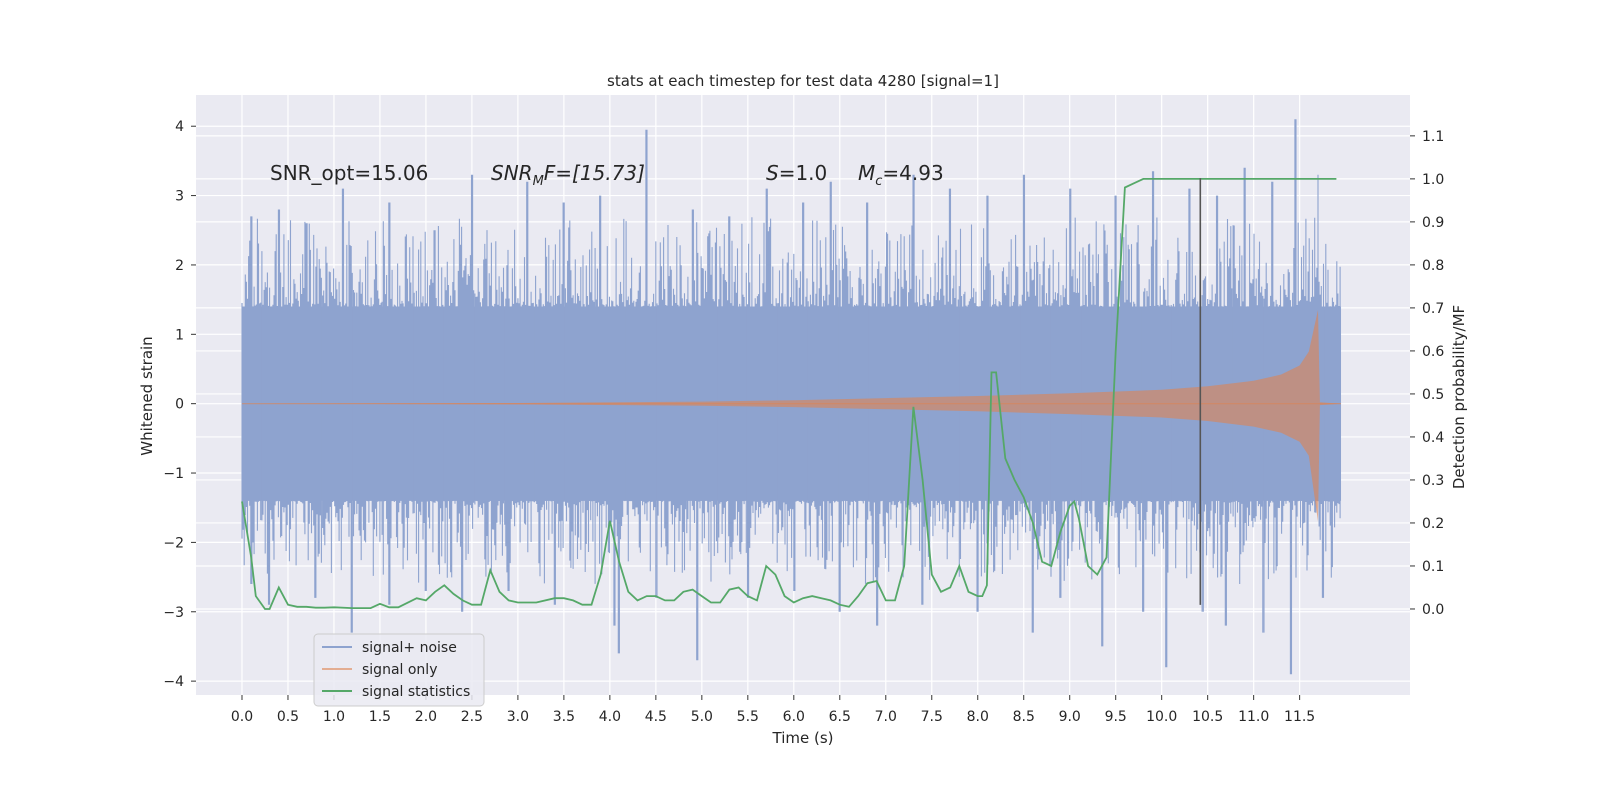 Image resolution: width=1600 pixels, height=800 pixels. What do you see at coordinates (1433, 524) in the screenshot?
I see `y-right-tick-label: 0.2` at bounding box center [1433, 524].